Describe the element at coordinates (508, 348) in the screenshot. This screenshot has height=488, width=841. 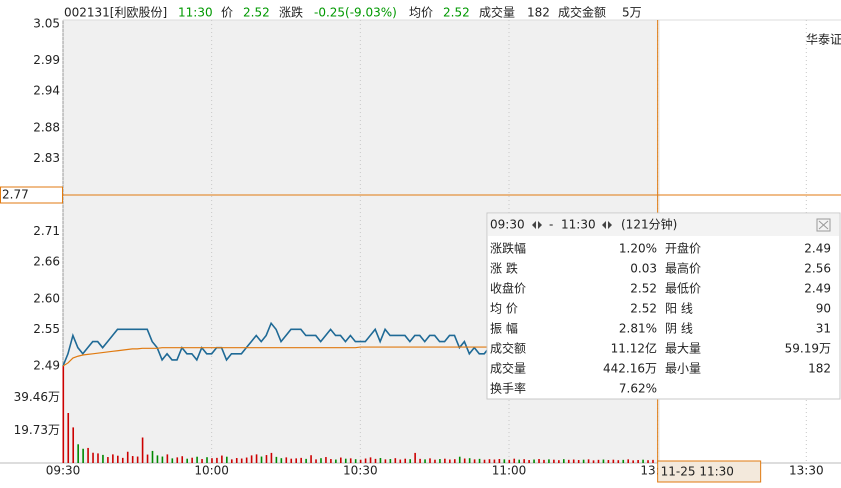
I see `tooltip-label: 成交额` at that location.